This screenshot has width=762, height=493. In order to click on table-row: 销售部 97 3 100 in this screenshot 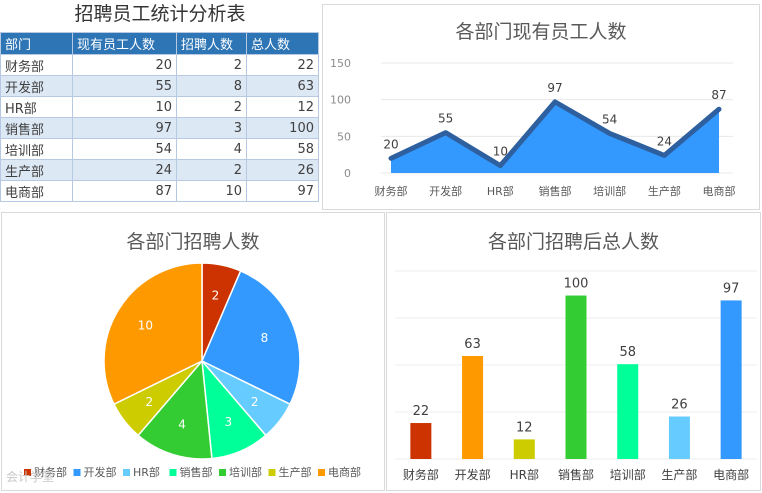, I will do `click(159, 128)`.